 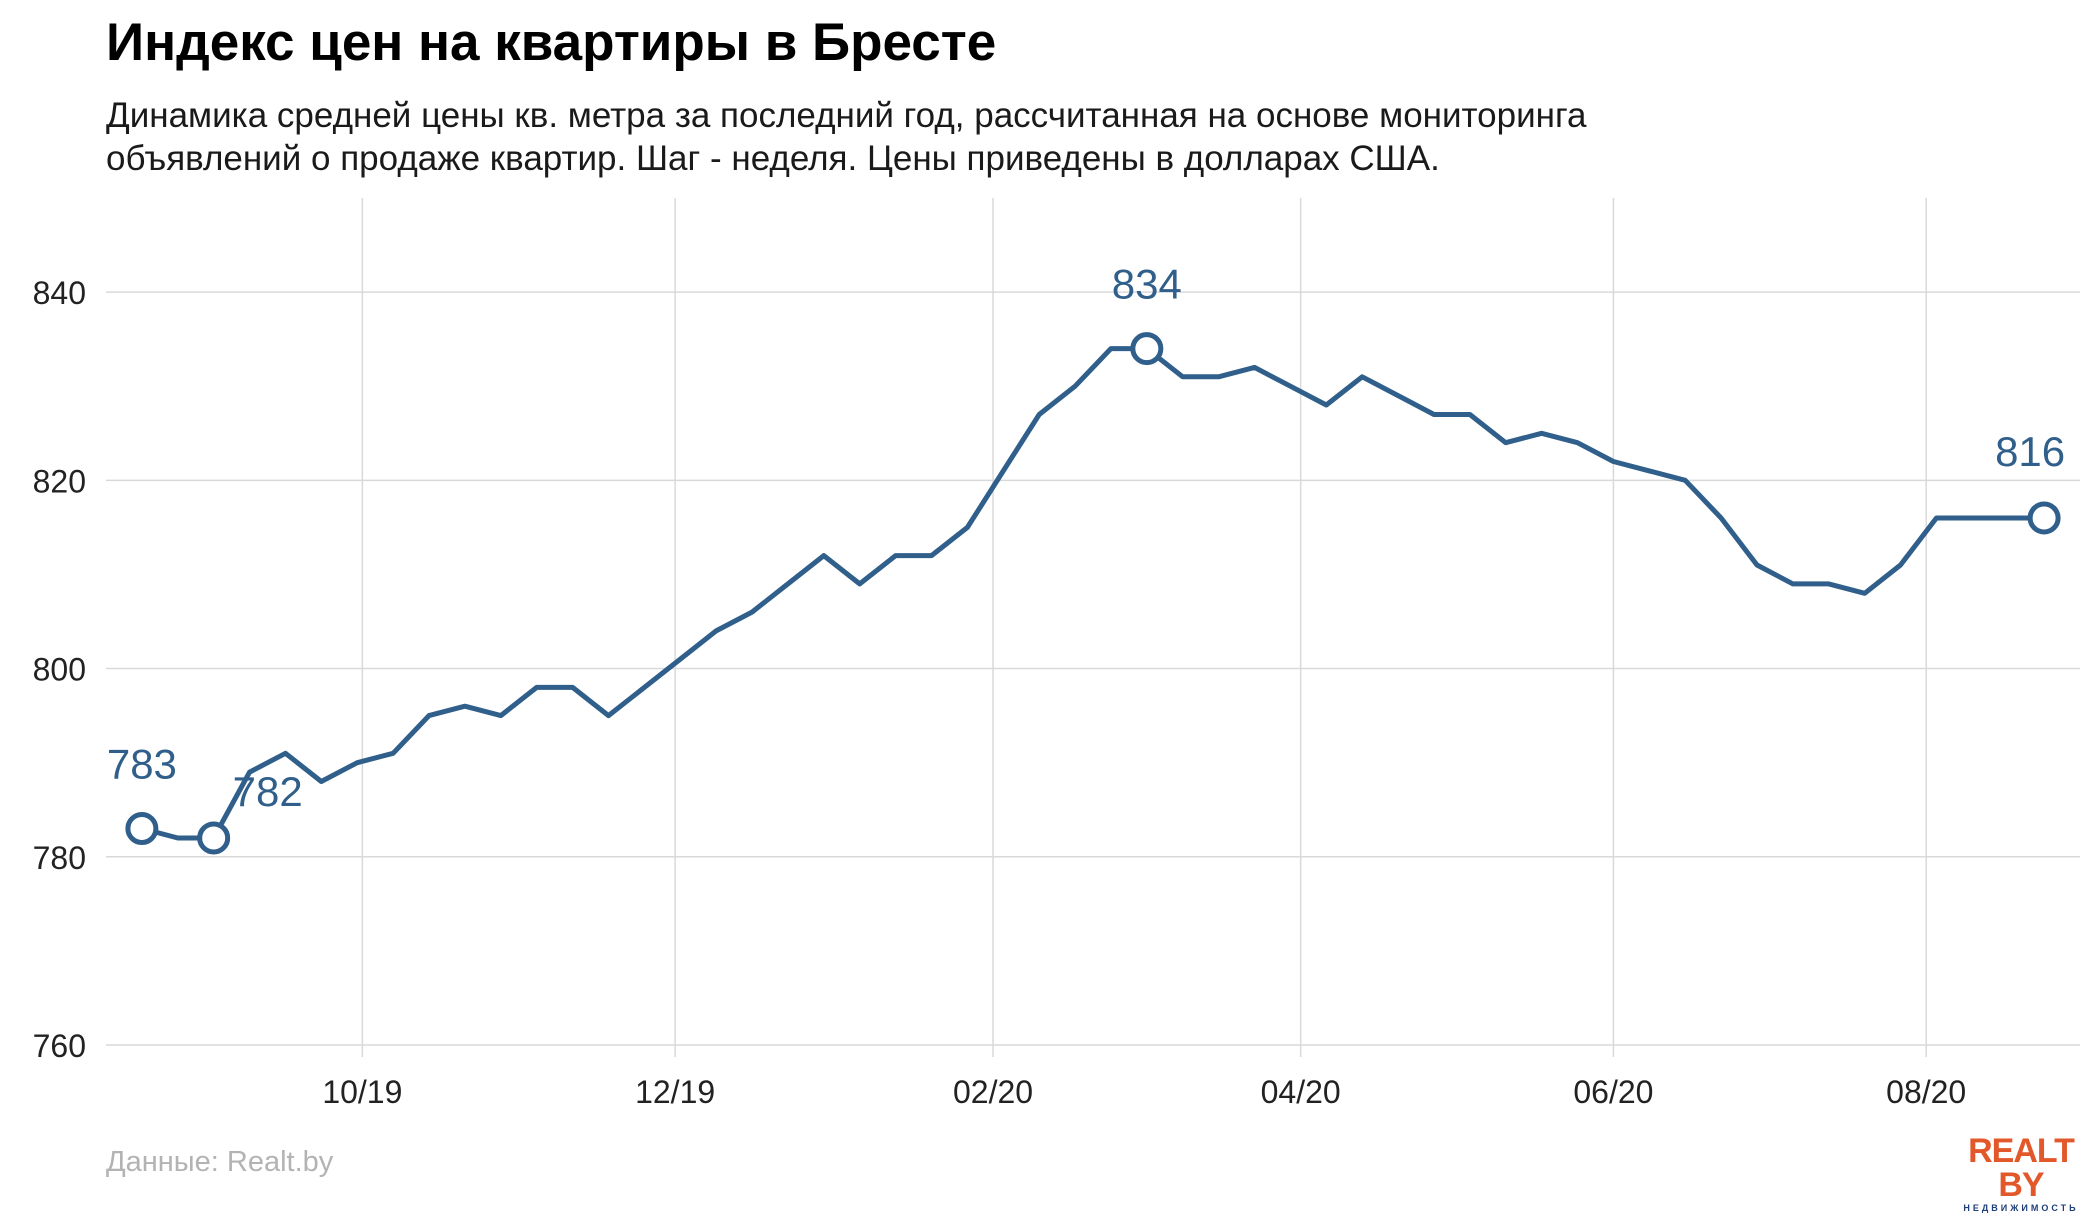 I want to click on y-tick-label-840: 840, so click(x=59, y=293).